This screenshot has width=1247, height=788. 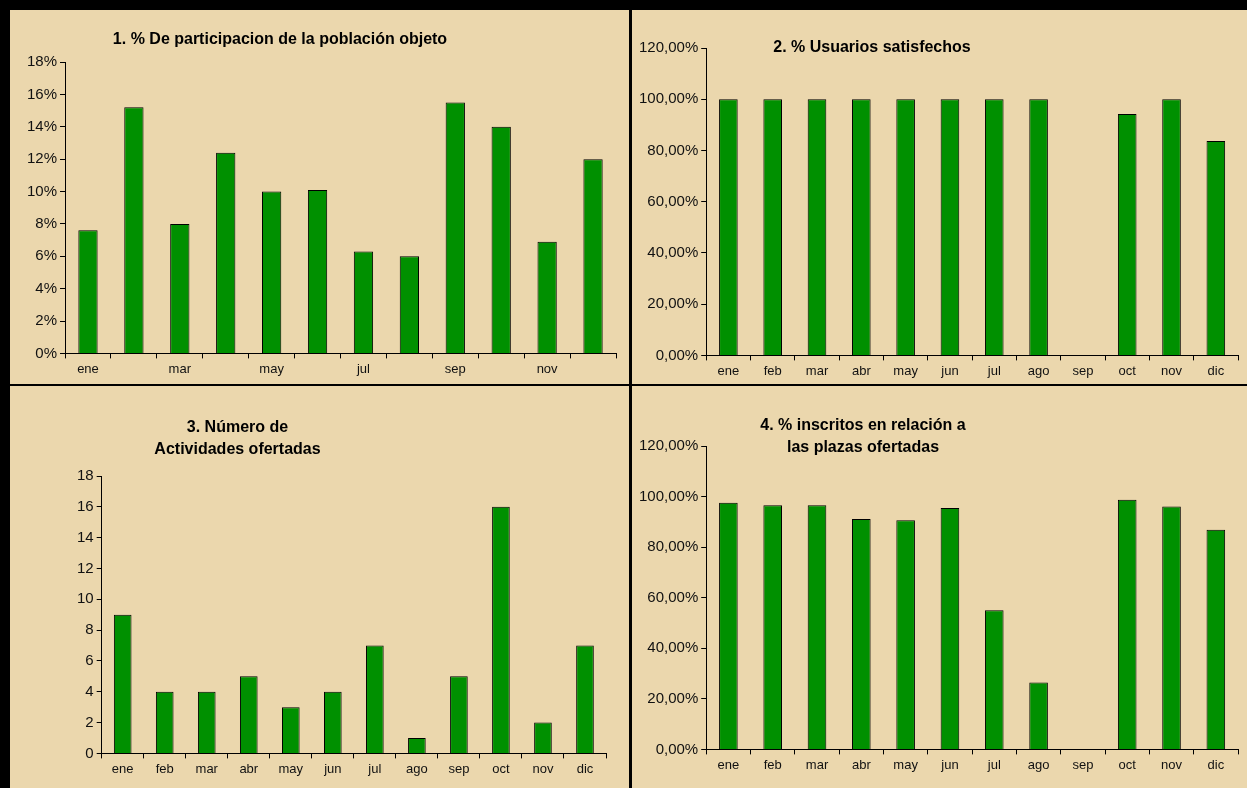 What do you see at coordinates (85, 598) in the screenshot?
I see `y-tick-label: 10` at bounding box center [85, 598].